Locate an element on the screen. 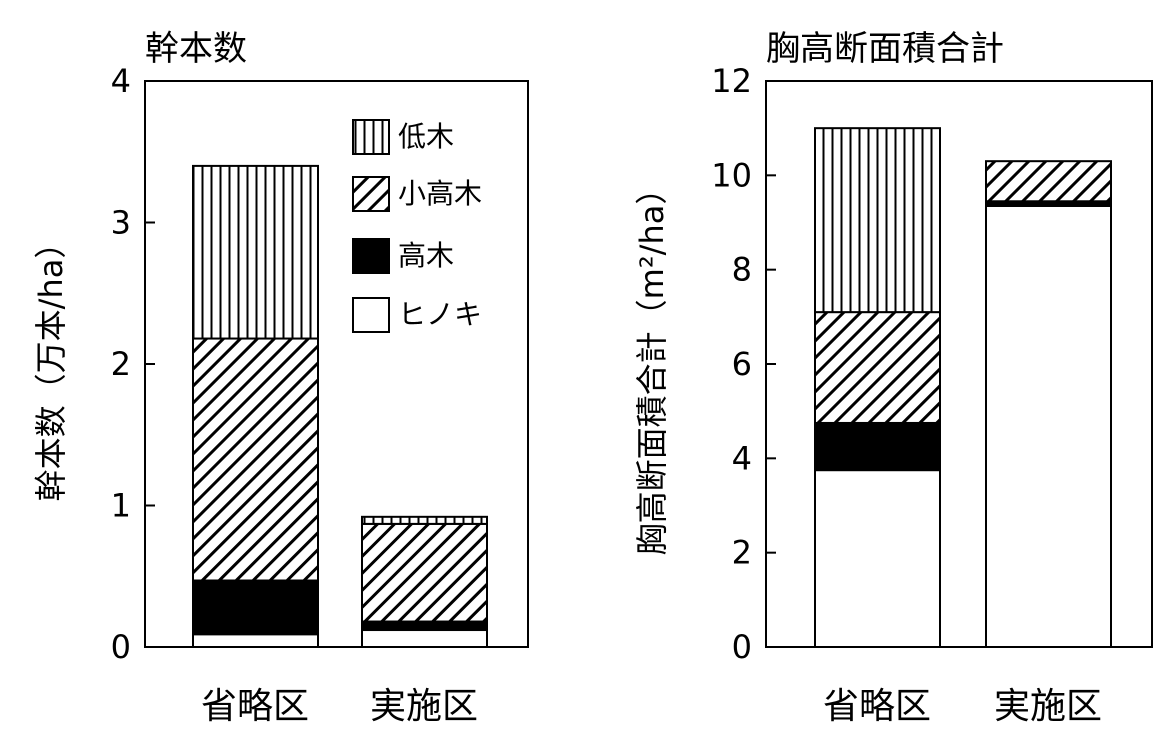  chart-title: 胸高断面積合計 is located at coordinates (885, 49).